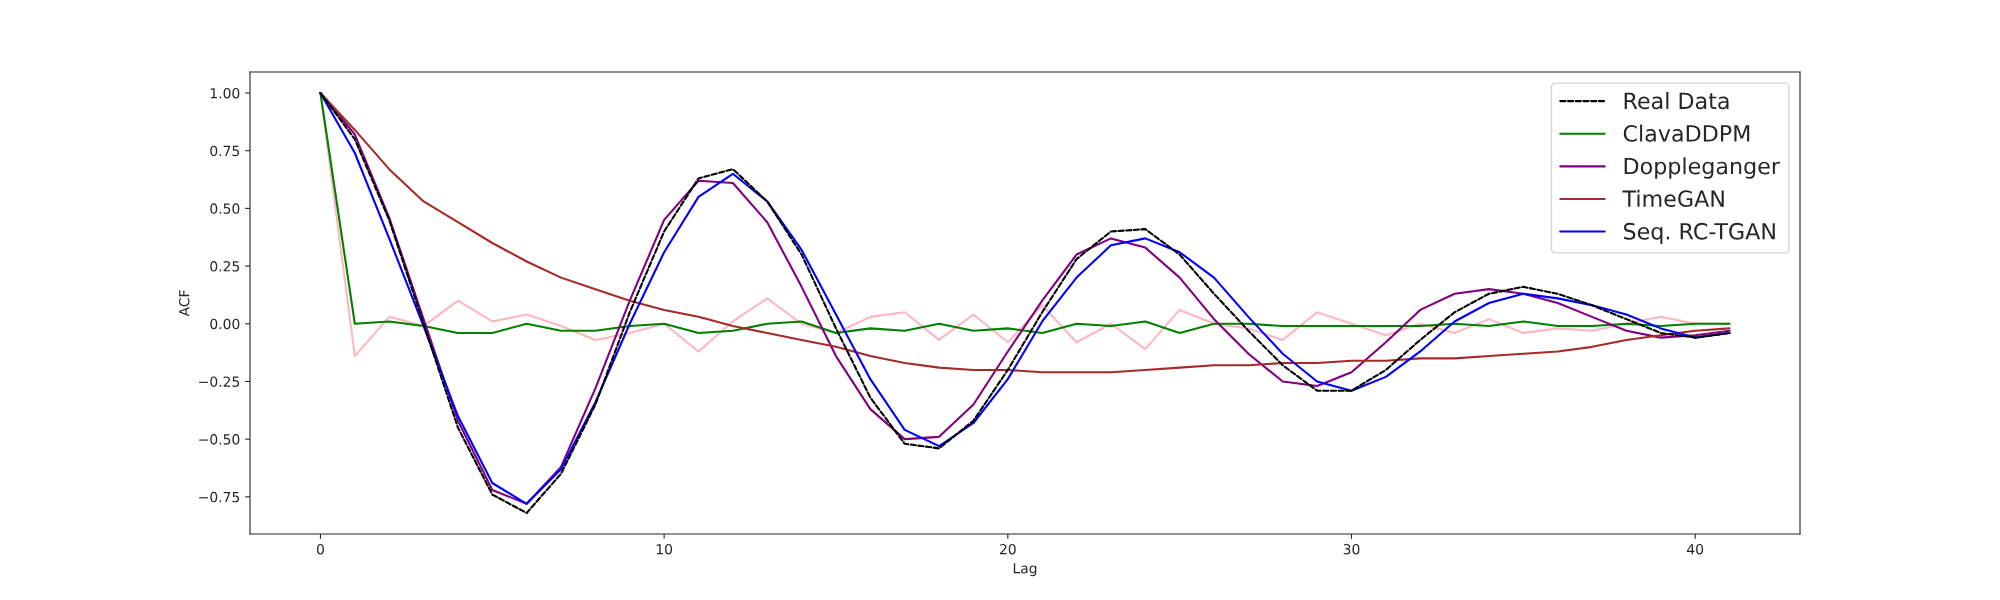  I want to click on y-axis-title: ACF, so click(184, 303).